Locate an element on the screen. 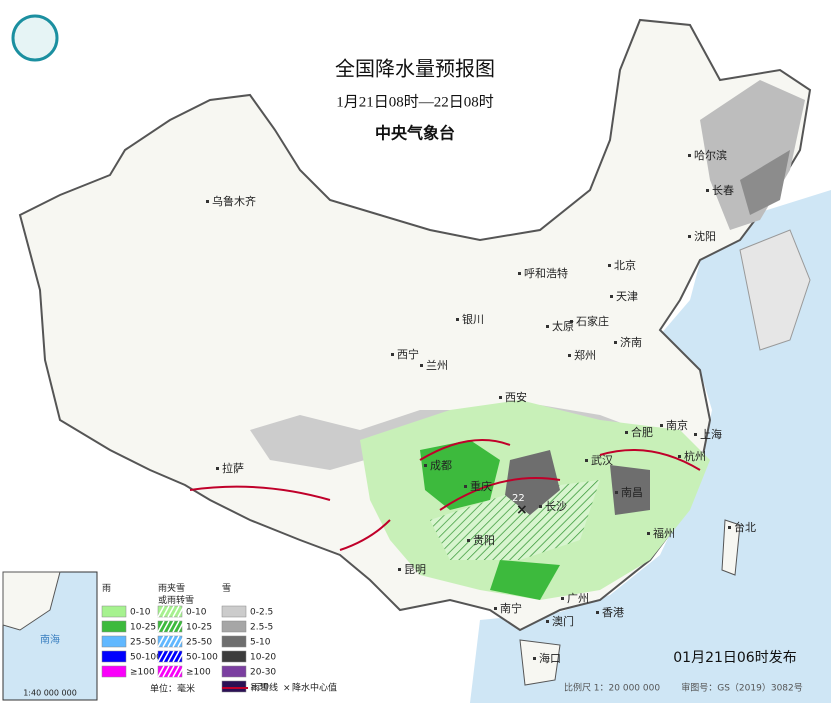 The width and height of the screenshot is (831, 703). sleet-guizhou is located at coordinates (515, 520).